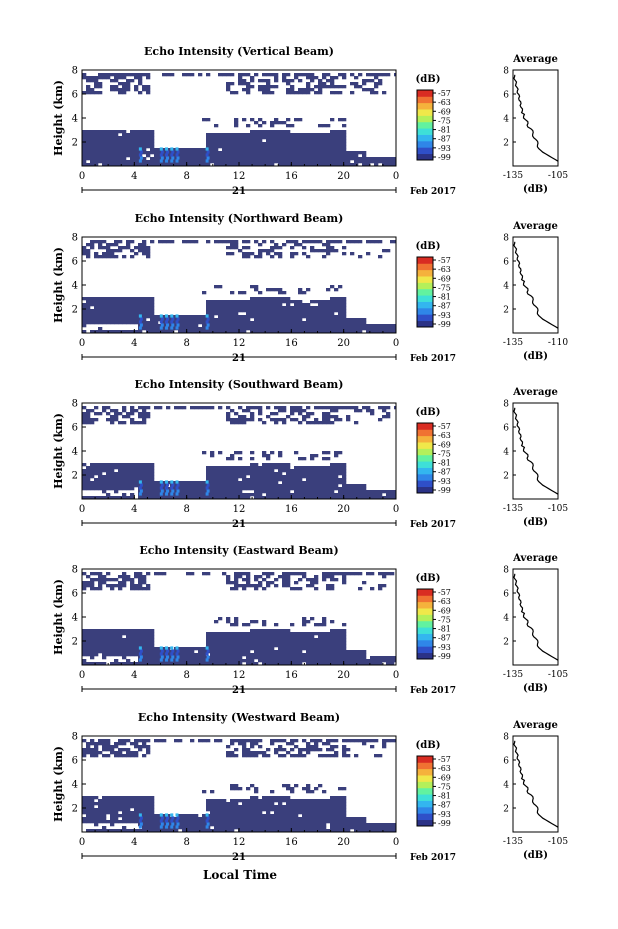 The height and width of the screenshot is (929, 618). I want to click on y-tick-label: 6, so click(75, 428).